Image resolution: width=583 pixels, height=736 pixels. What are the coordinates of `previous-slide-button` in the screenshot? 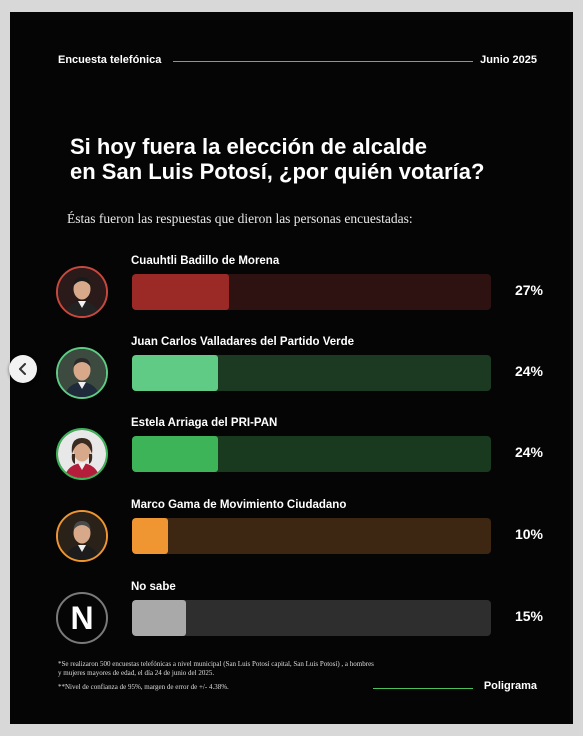 It's located at (23, 369).